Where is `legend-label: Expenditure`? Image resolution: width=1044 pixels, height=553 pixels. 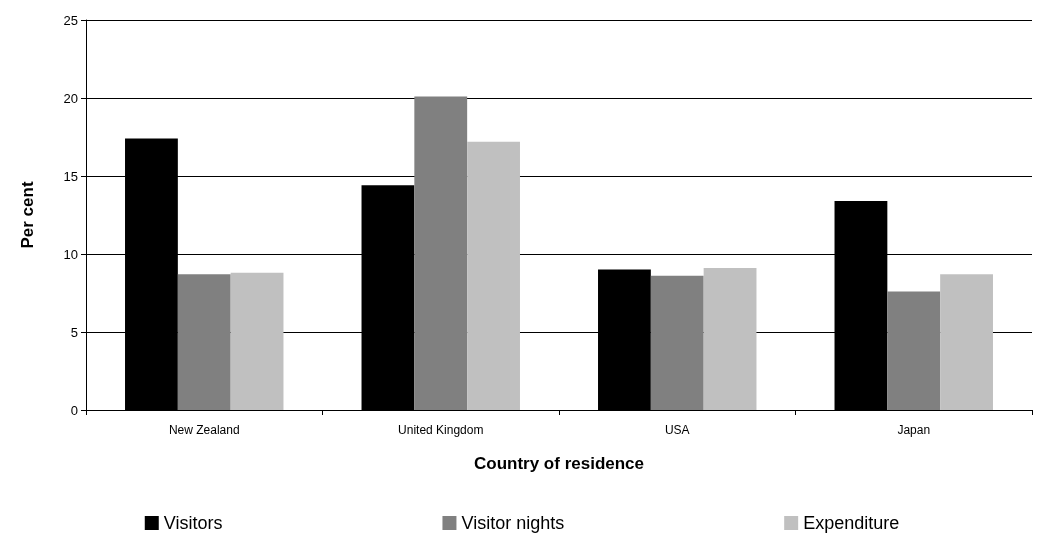
legend-label: Expenditure is located at coordinates (851, 523).